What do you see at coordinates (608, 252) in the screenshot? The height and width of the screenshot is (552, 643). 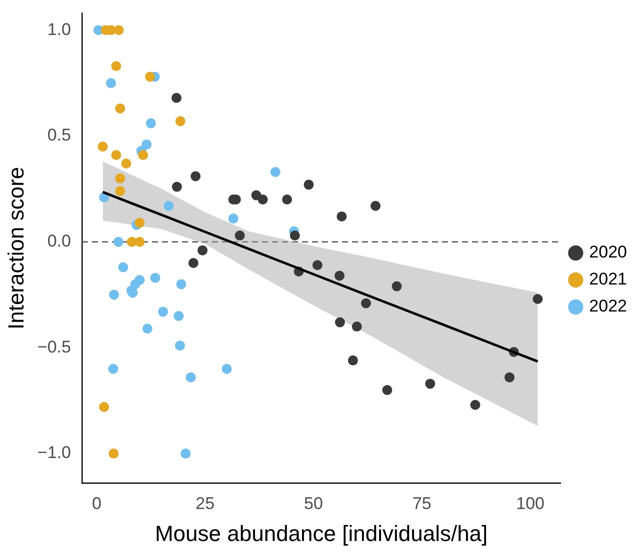 I see `legend-label: 2020` at bounding box center [608, 252].